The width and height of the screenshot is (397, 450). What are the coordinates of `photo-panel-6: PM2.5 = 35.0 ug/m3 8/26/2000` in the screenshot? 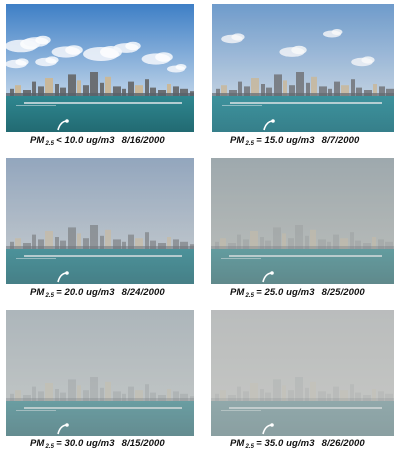 It's located at (302, 380).